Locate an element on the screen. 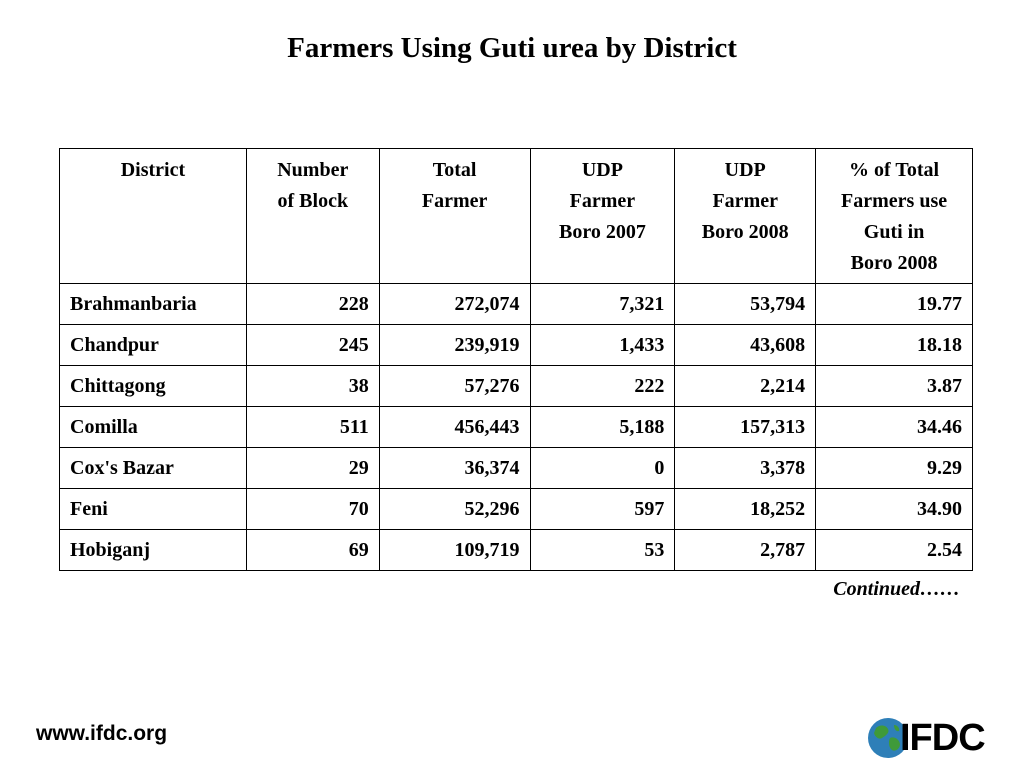 This screenshot has height=768, width=1024. column-header-line: of Block is located at coordinates (313, 201).